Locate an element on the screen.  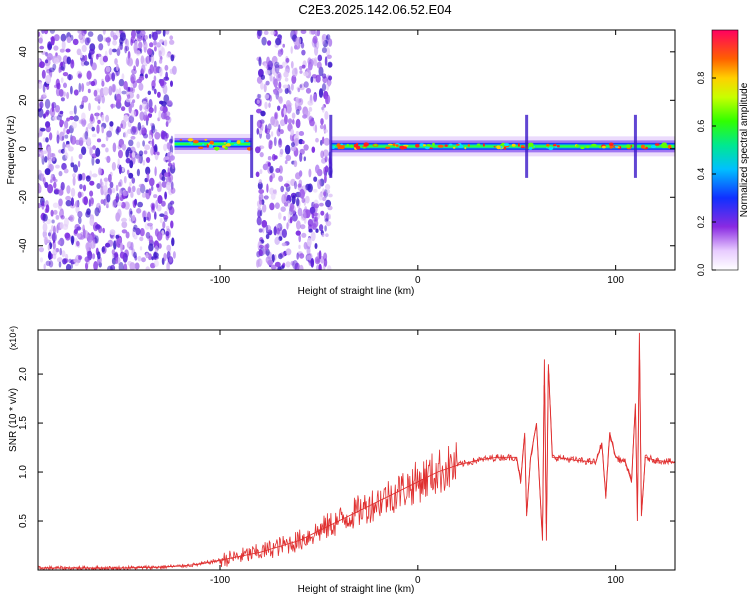
x-tick-label: 0 is located at coordinates (418, 580).